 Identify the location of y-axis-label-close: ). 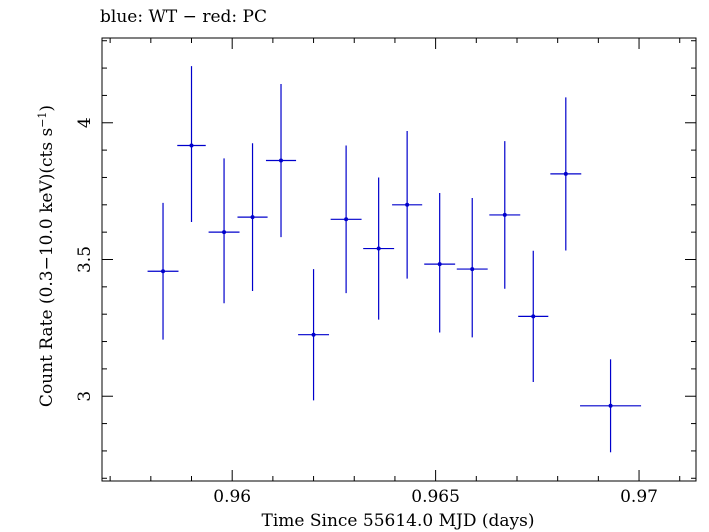
(47, 108).